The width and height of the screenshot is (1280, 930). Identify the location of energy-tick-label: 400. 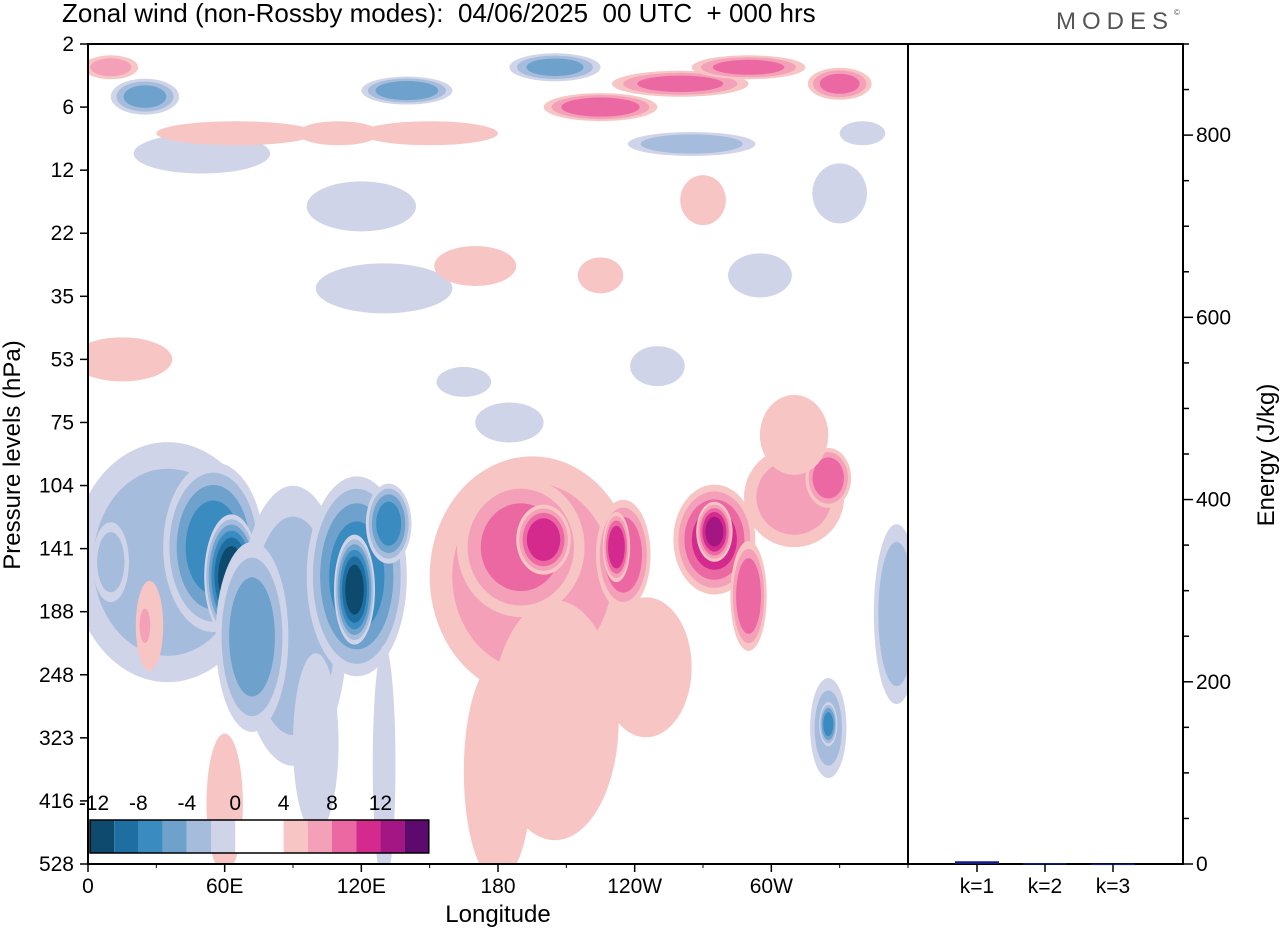
(1213, 500).